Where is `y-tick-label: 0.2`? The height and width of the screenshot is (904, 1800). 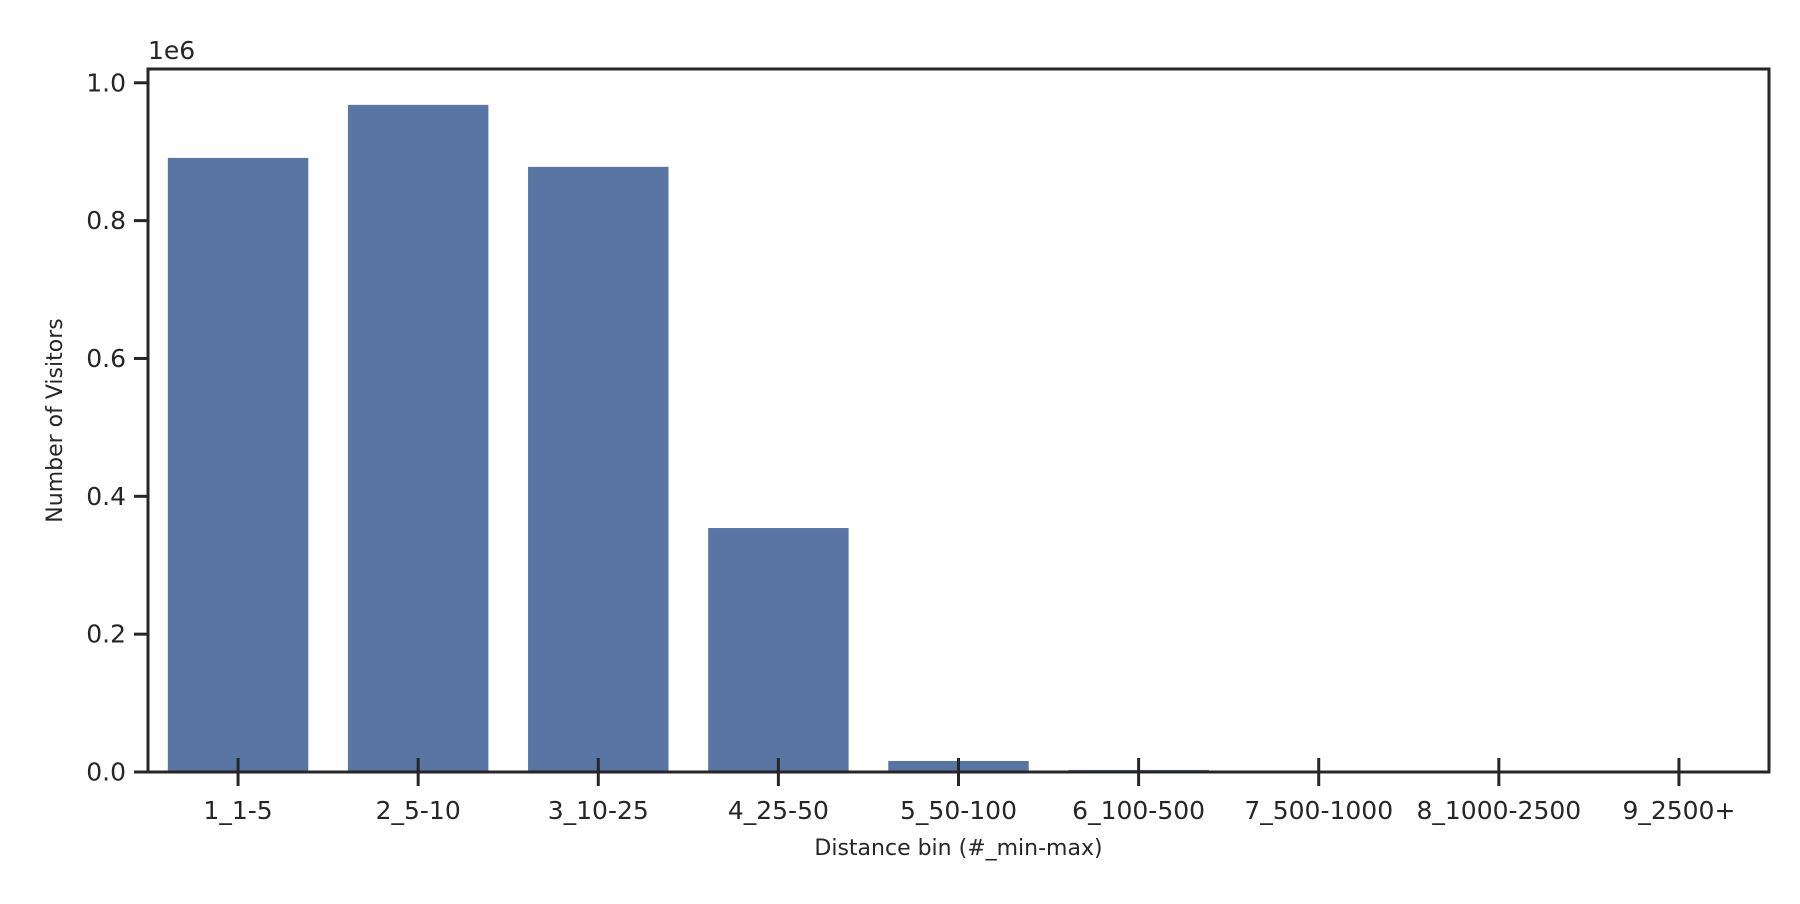 y-tick-label: 0.2 is located at coordinates (106, 634).